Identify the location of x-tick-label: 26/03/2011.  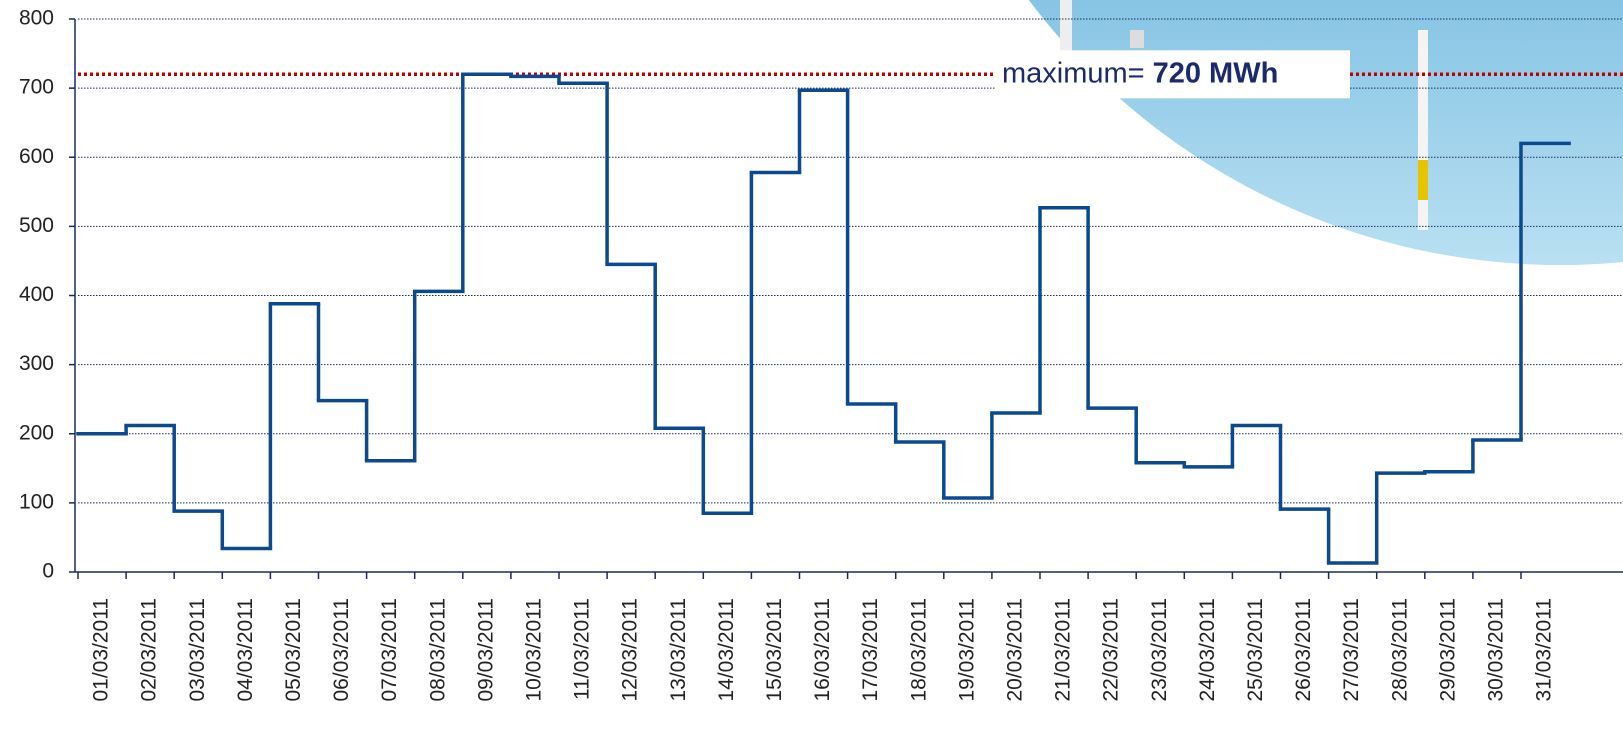
(1303, 650).